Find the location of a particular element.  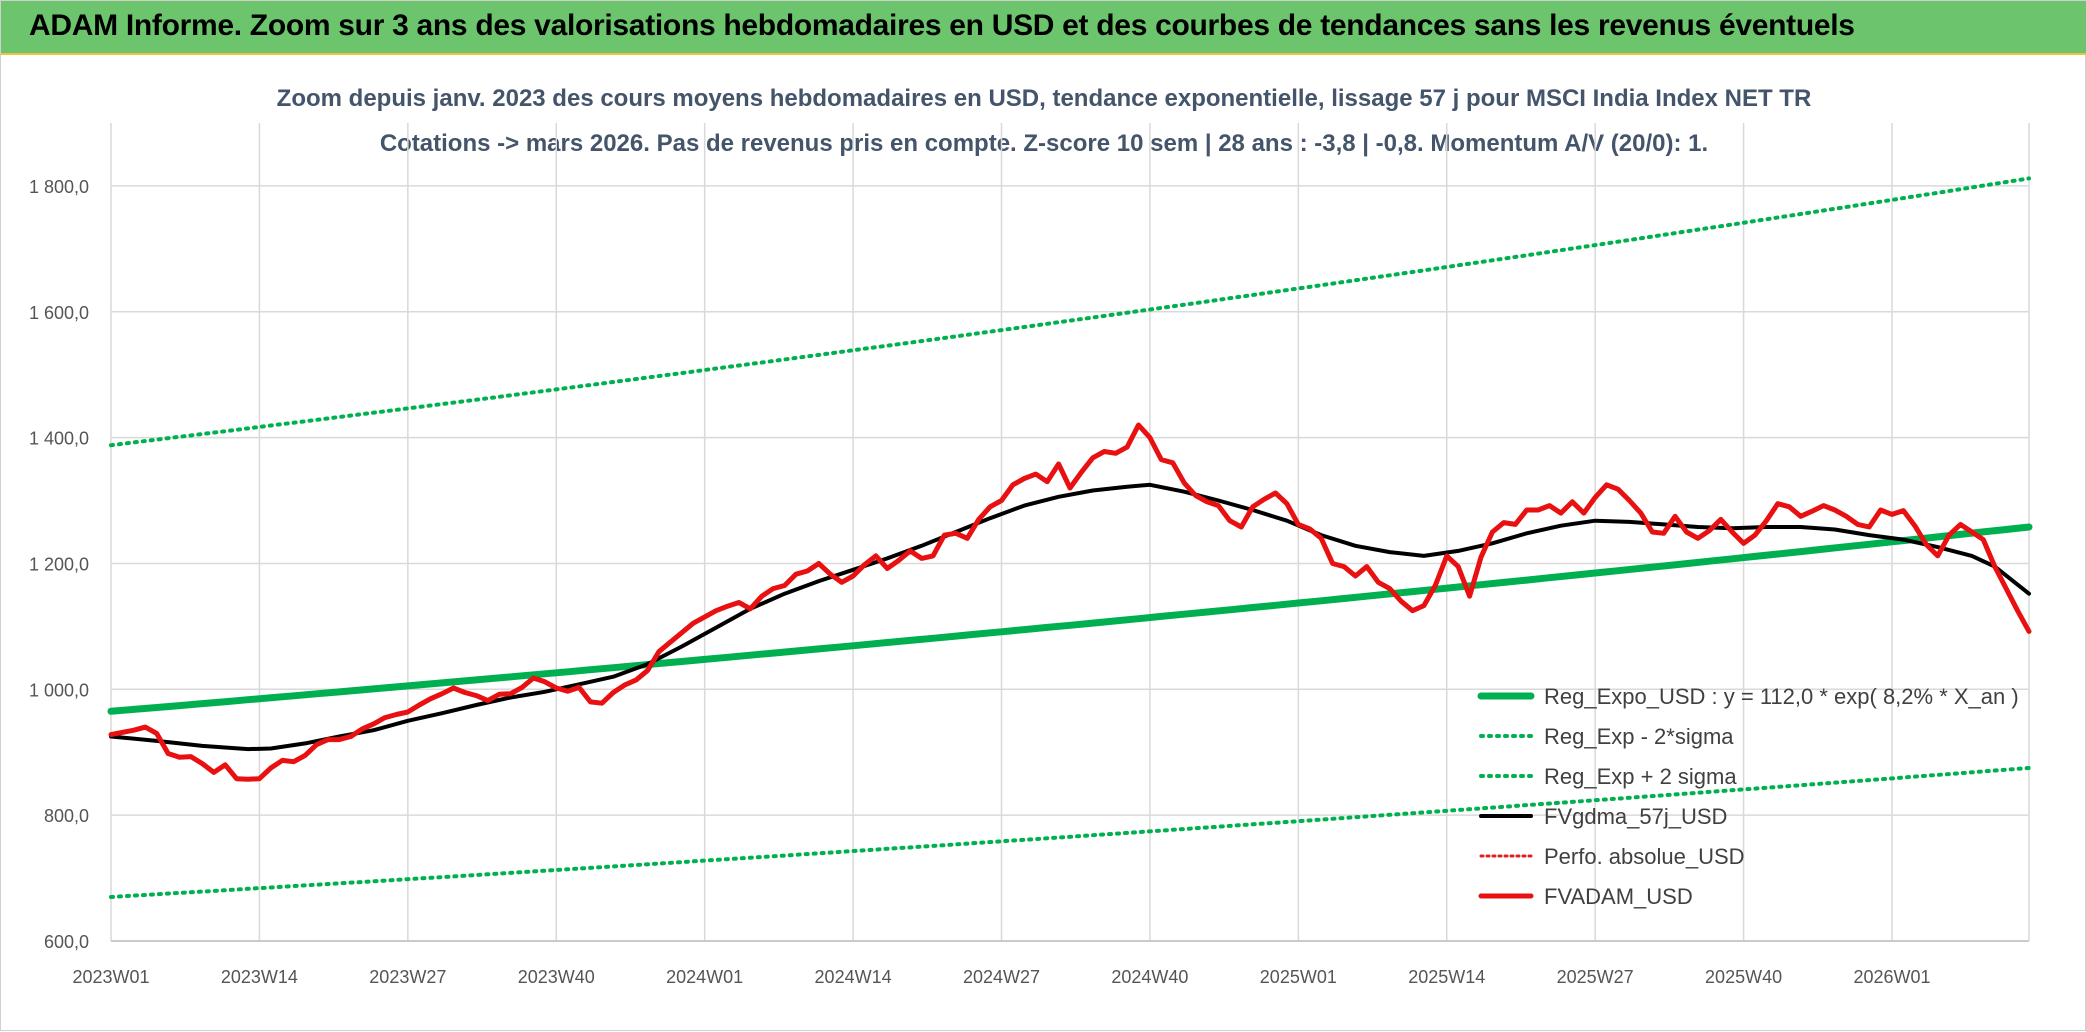

x-tick-label: 2025W01 is located at coordinates (1298, 977).